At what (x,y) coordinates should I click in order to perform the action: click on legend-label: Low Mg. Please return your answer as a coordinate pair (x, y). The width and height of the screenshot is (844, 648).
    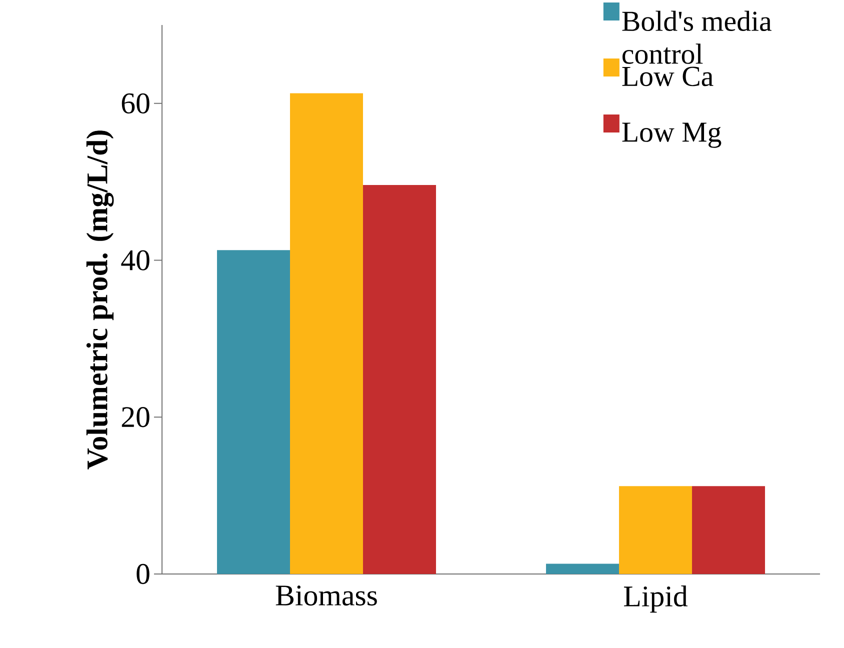
    Looking at the image, I should click on (672, 135).